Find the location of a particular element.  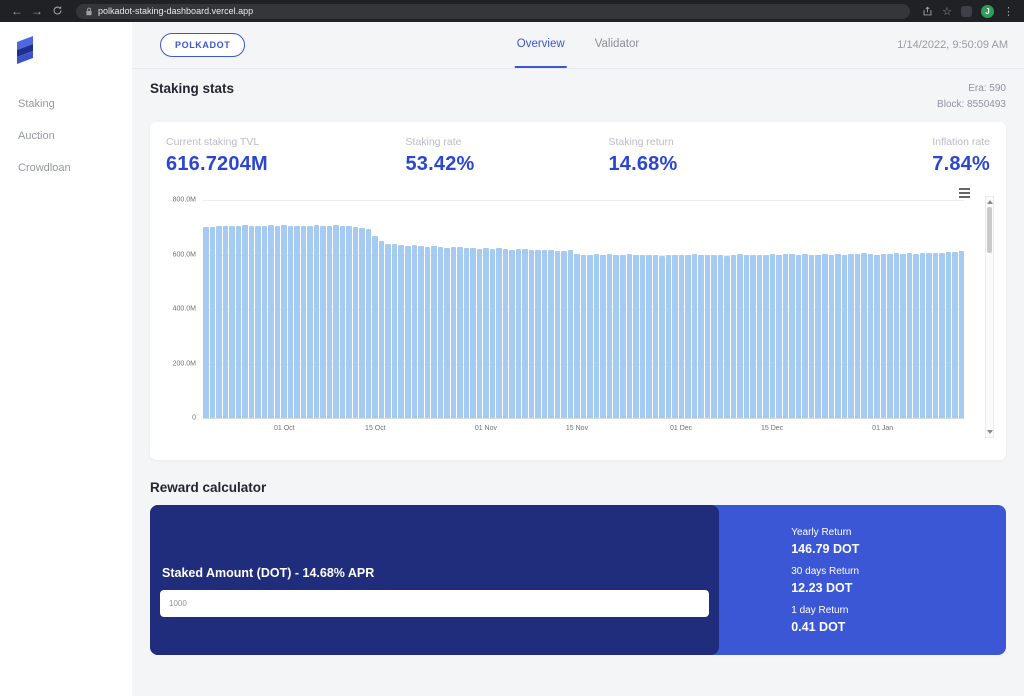

return-value: 0.41 DOT is located at coordinates (818, 626).